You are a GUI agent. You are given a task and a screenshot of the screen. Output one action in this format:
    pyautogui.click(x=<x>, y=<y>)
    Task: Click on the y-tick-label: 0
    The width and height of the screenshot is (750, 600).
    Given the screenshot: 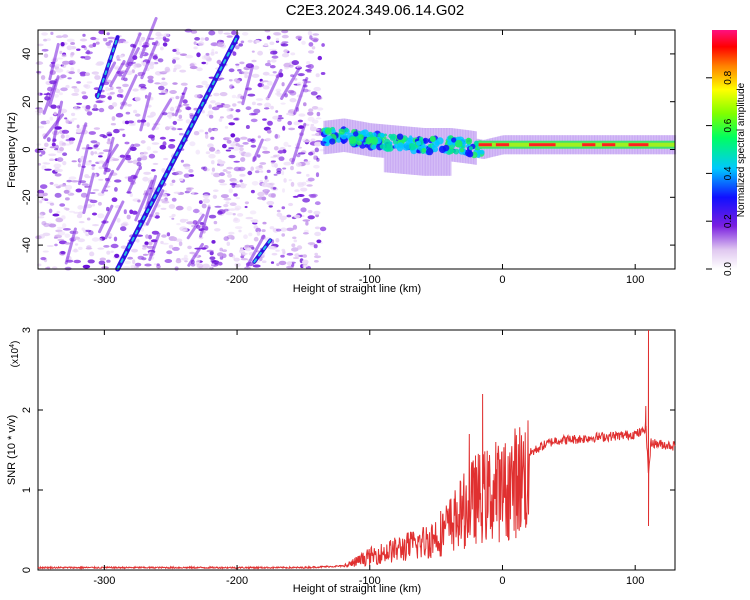 What is the action you would take?
    pyautogui.click(x=27, y=149)
    